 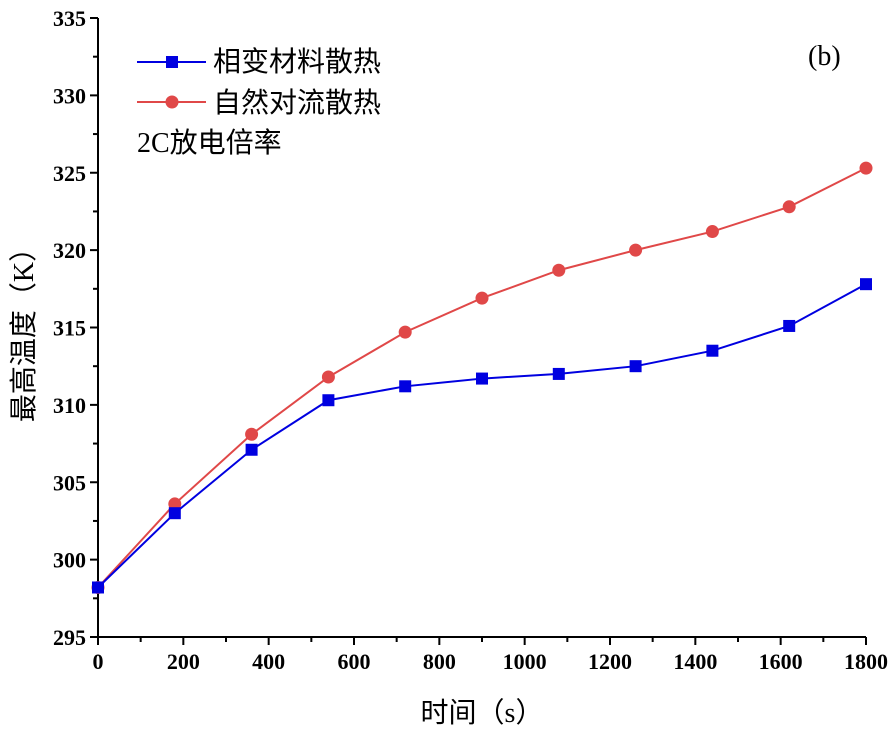 I want to click on discharge-rate-annotation: 2C放电倍率, so click(x=209, y=143).